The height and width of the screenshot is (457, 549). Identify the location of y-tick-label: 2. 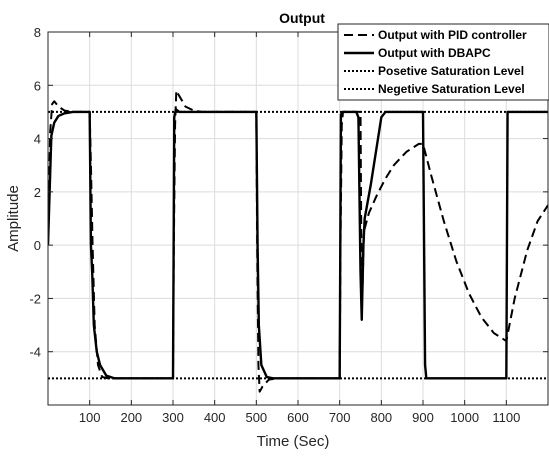
(37, 192).